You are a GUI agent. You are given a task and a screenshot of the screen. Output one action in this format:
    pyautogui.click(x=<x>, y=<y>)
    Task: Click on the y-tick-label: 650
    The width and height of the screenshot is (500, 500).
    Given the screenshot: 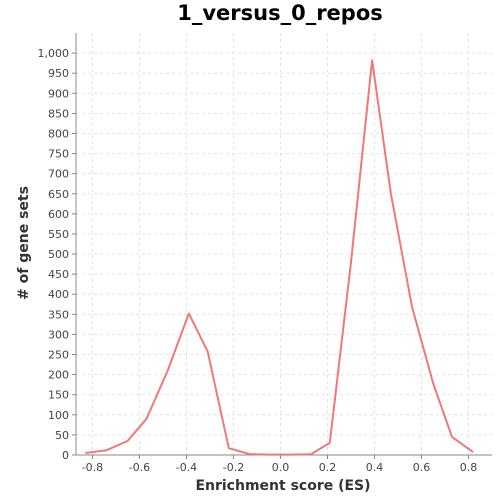 What is the action you would take?
    pyautogui.click(x=58, y=194)
    